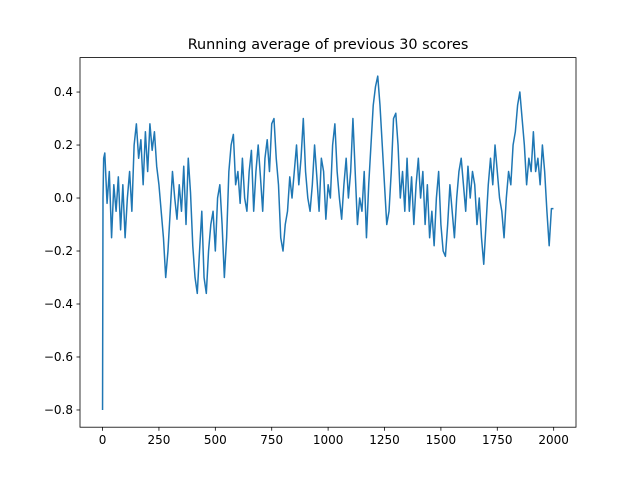 The width and height of the screenshot is (640, 480). Describe the element at coordinates (58, 251) in the screenshot. I see `y-tick-label: −0.2` at that location.